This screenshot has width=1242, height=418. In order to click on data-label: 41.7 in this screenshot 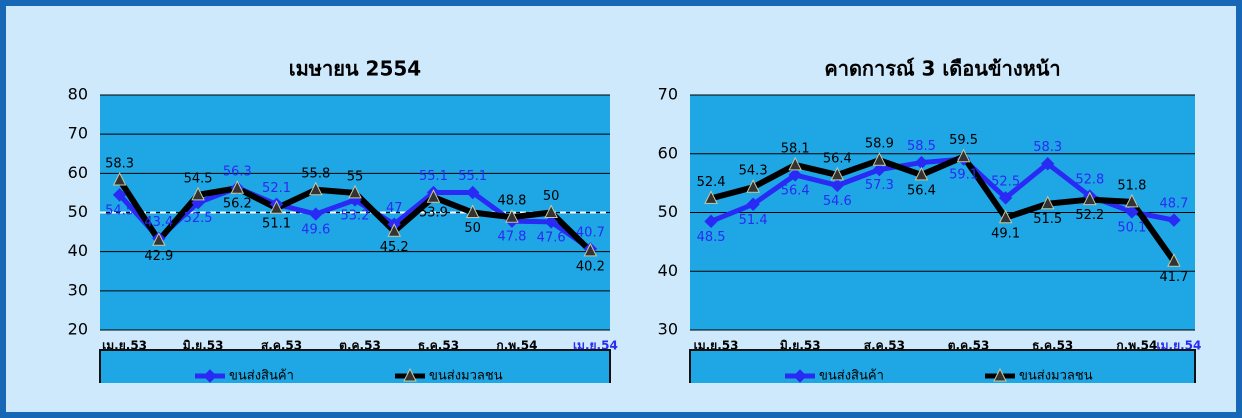, I will do `click(1173, 277)`.